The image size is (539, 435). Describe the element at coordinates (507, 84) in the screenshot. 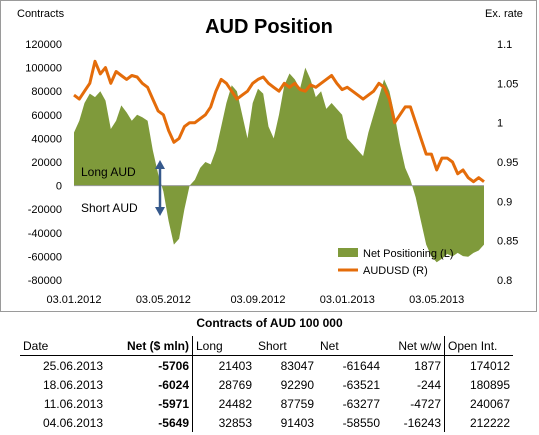

I see `right-axis-tick-label: 1.05` at that location.